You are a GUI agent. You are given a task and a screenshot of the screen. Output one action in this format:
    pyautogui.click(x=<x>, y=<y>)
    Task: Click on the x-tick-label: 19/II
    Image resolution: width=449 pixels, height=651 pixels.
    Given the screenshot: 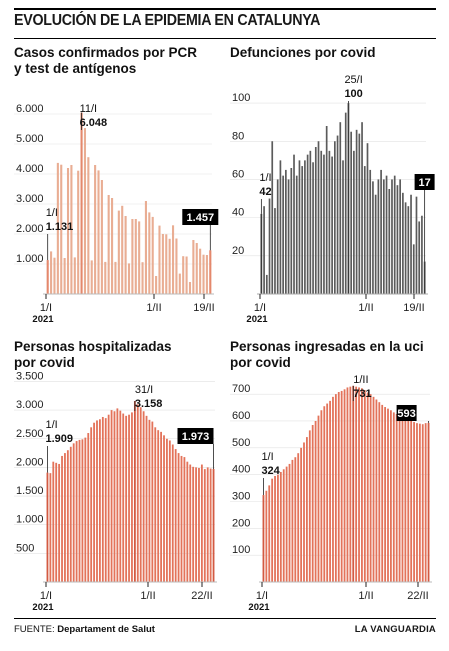 What is the action you would take?
    pyautogui.click(x=413, y=308)
    